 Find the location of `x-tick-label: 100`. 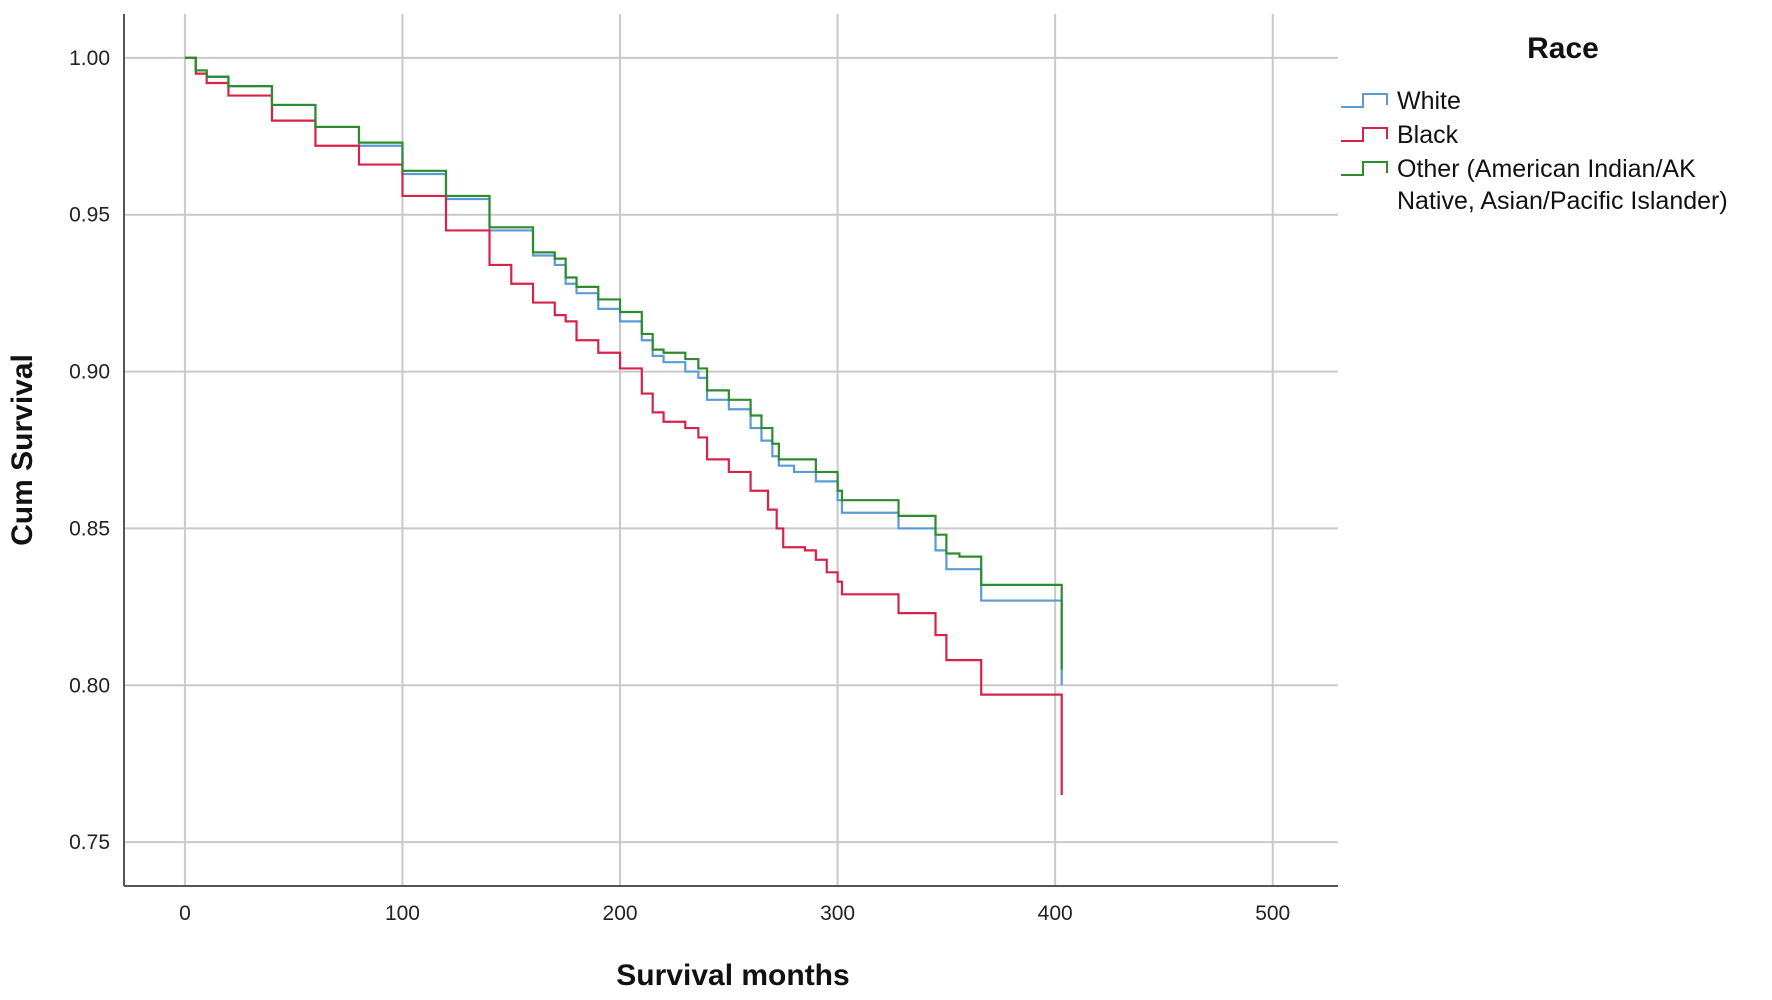

x-tick-label: 100 is located at coordinates (402, 913).